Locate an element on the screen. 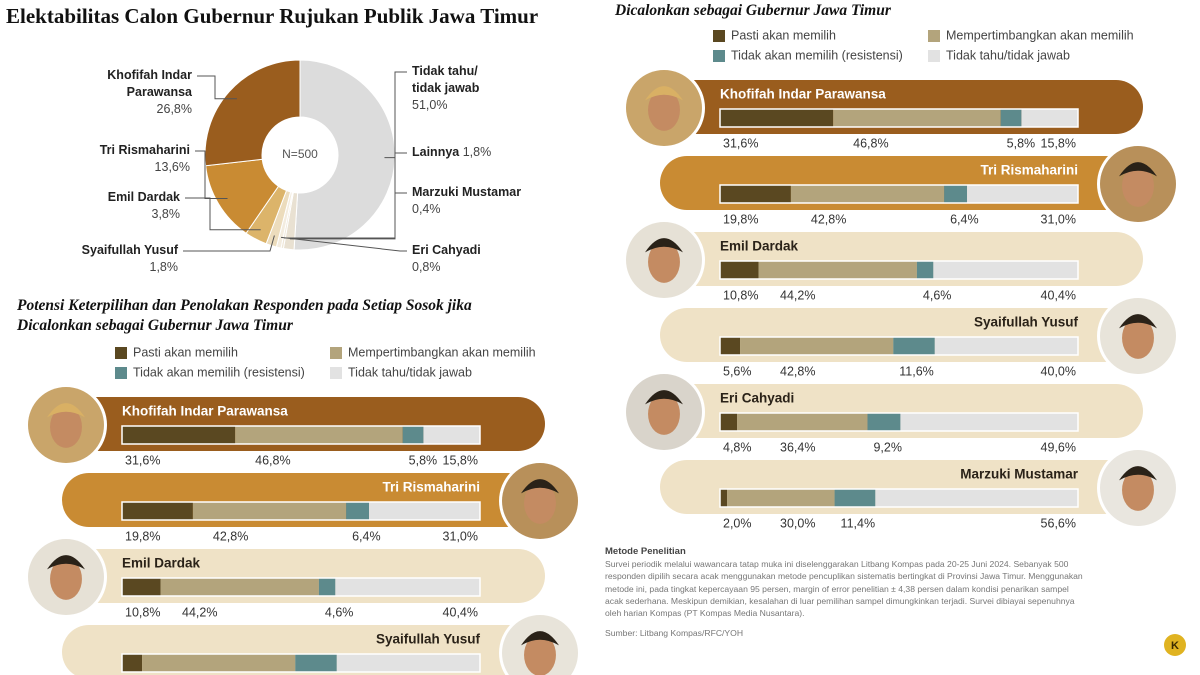 The height and width of the screenshot is (675, 1200). logo-circle is located at coordinates (1175, 645).